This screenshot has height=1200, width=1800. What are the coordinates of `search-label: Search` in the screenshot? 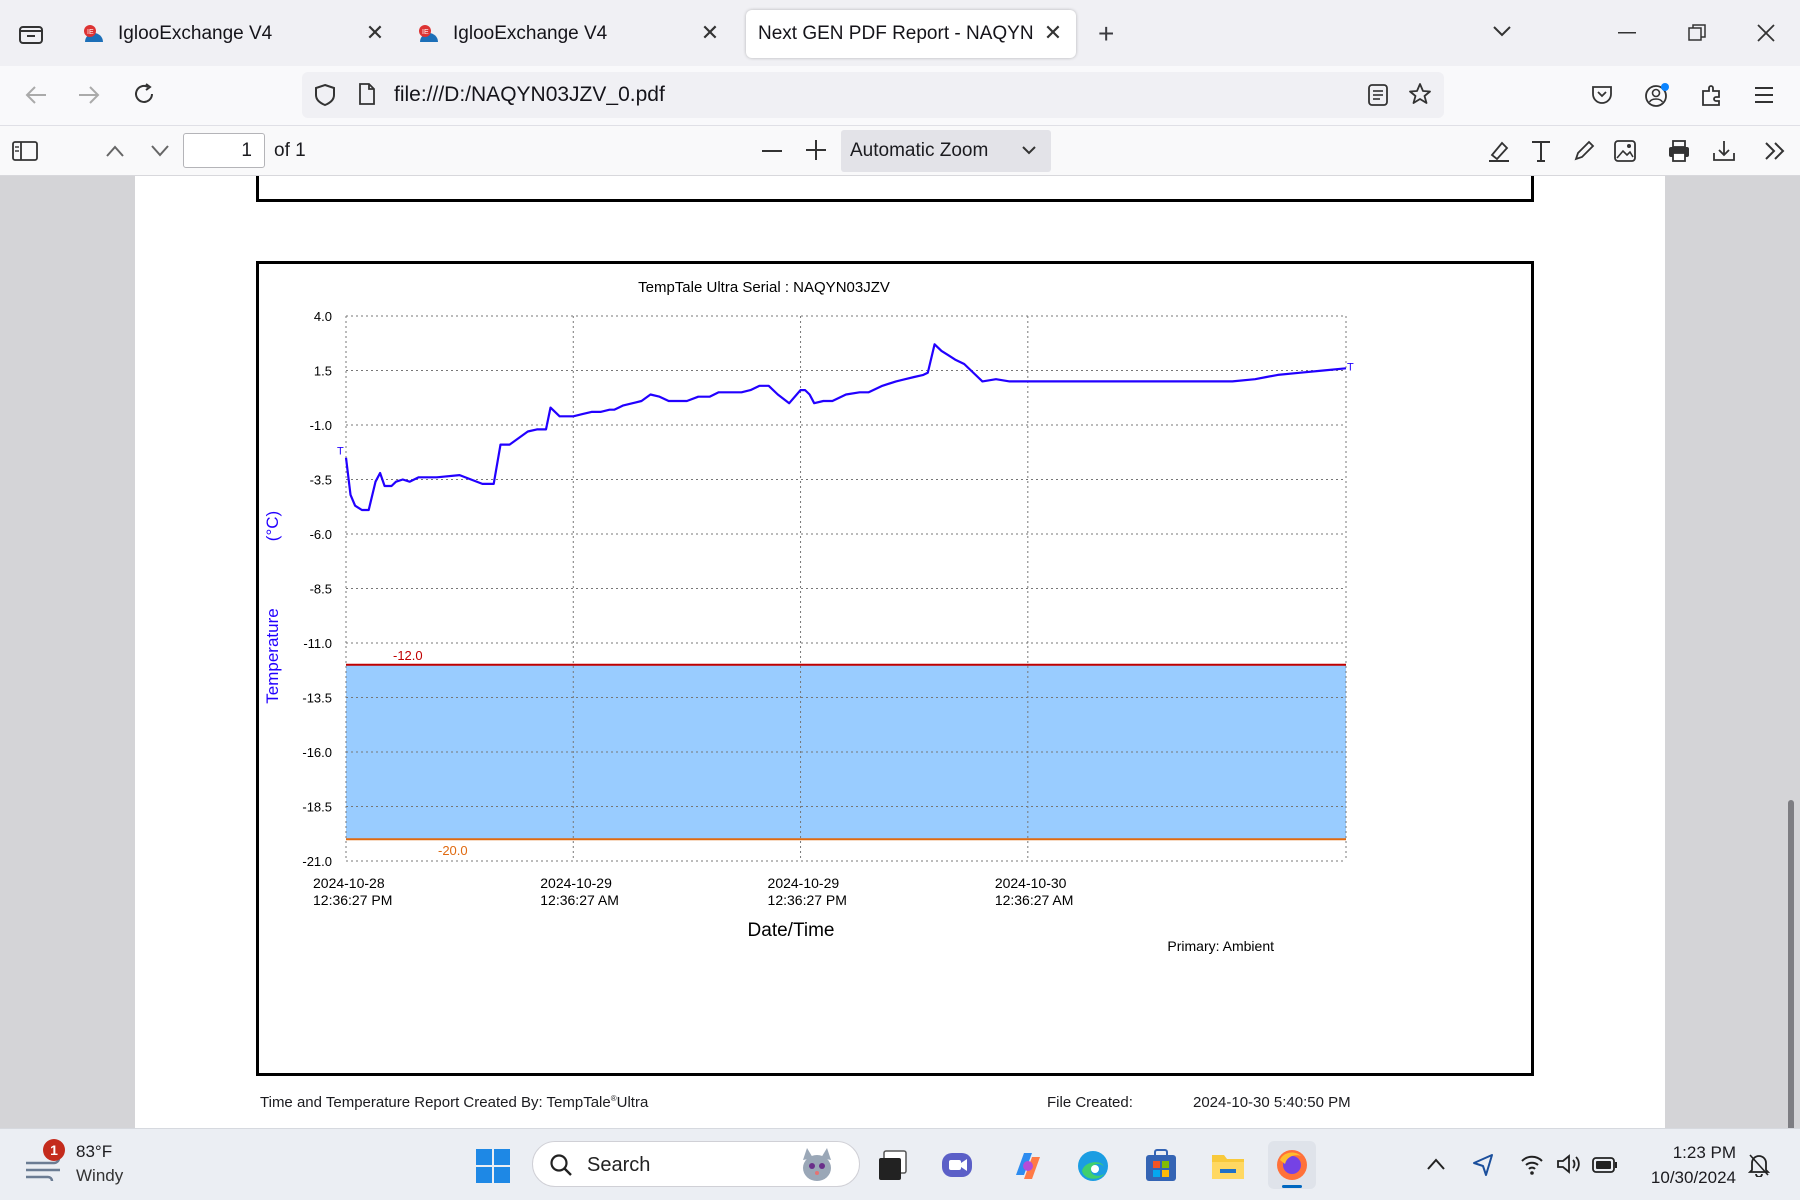 It's located at (619, 1165).